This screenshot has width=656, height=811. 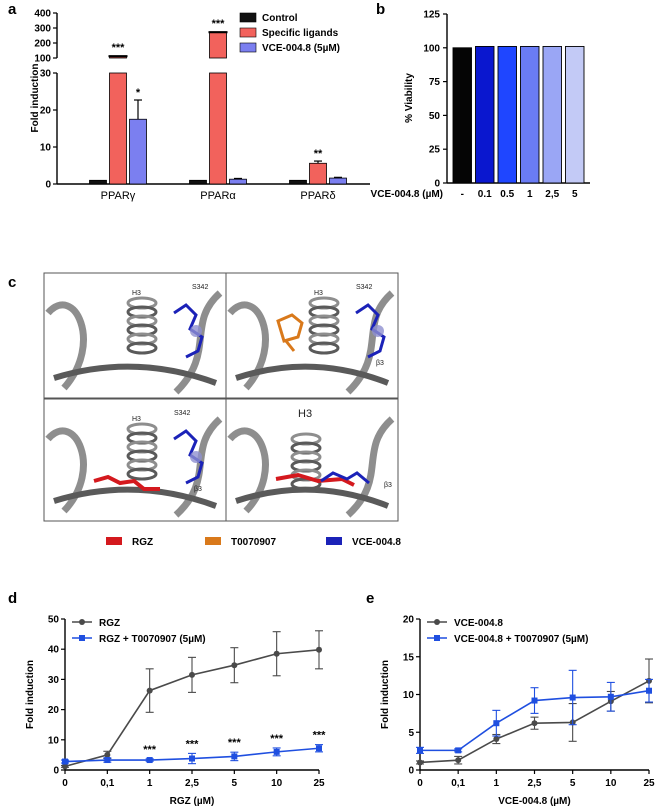 I want to click on significance-mark: **, so click(x=318, y=154).